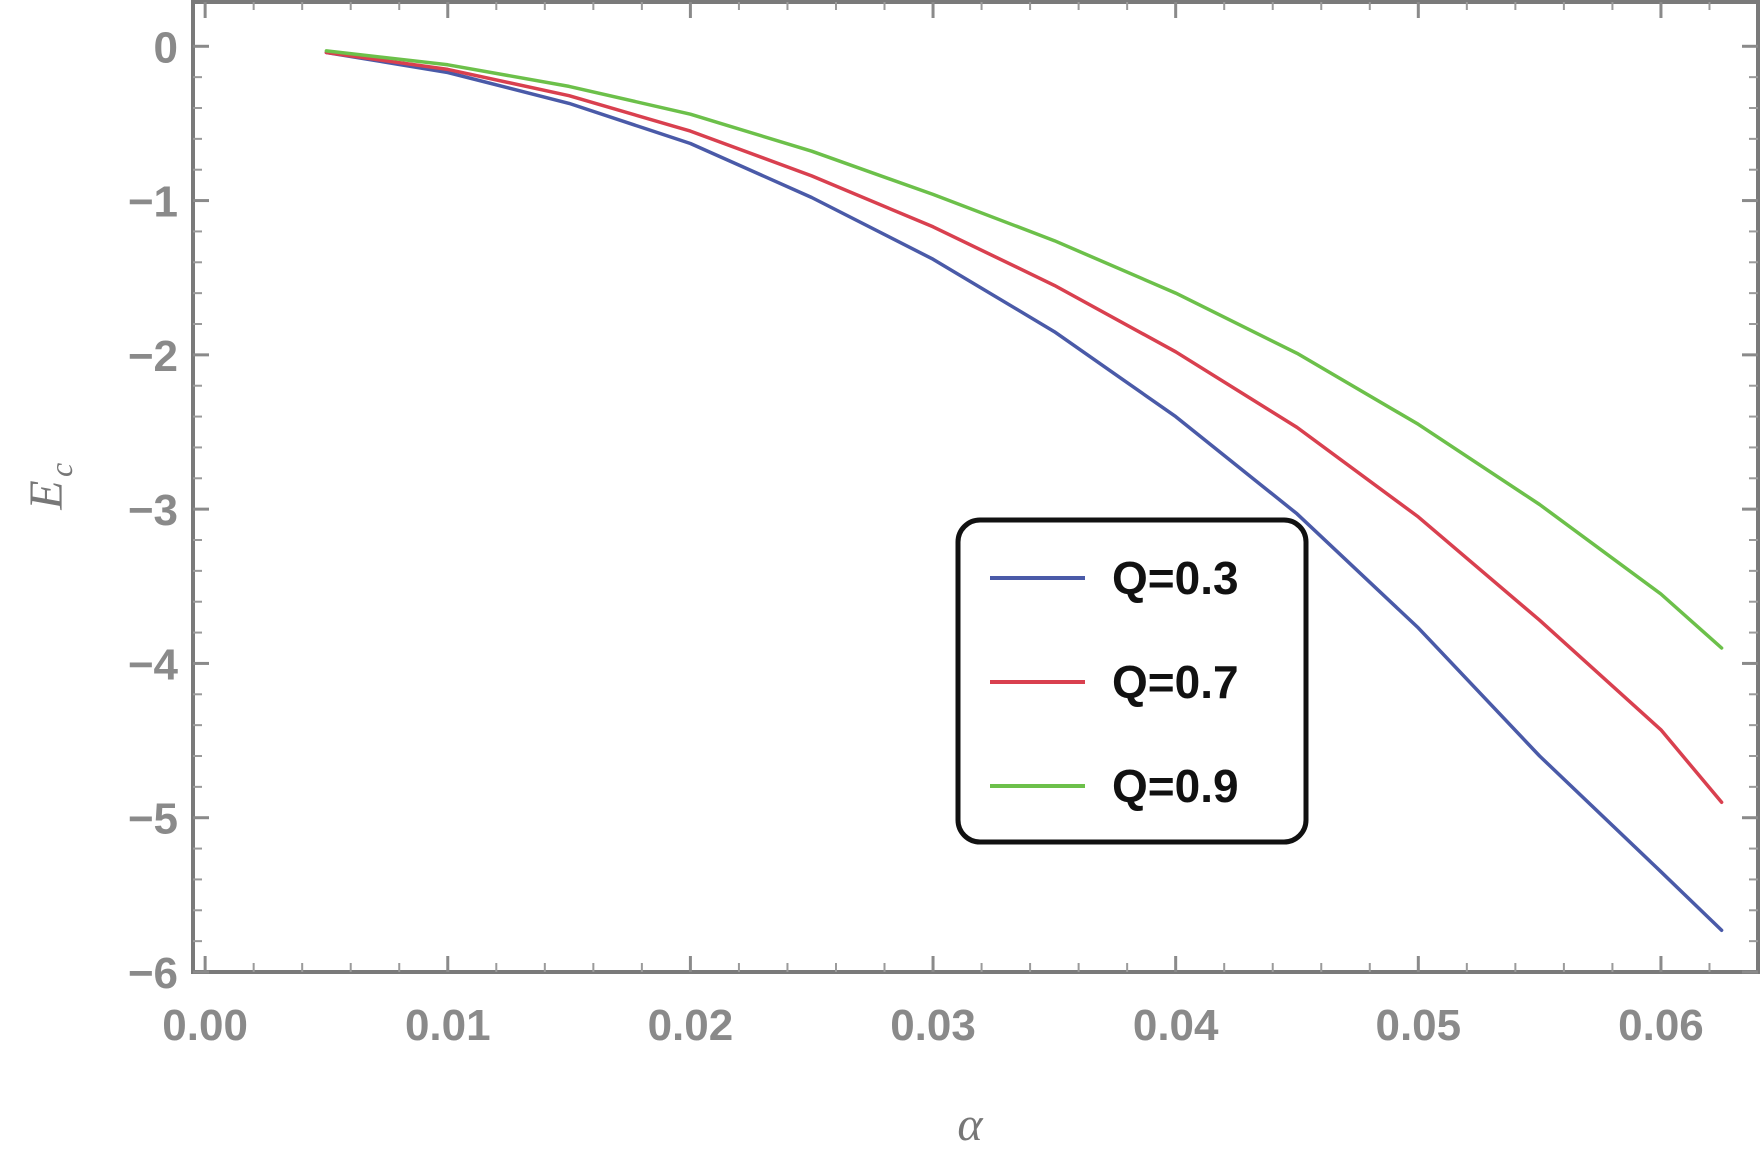 The image size is (1764, 1166). What do you see at coordinates (153, 202) in the screenshot?
I see `y-tick-label: −1` at bounding box center [153, 202].